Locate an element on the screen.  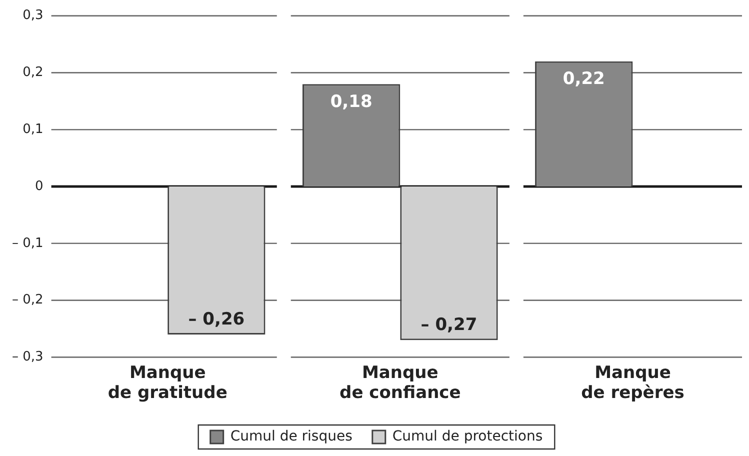
data-label: – 0,27 is located at coordinates (449, 325).